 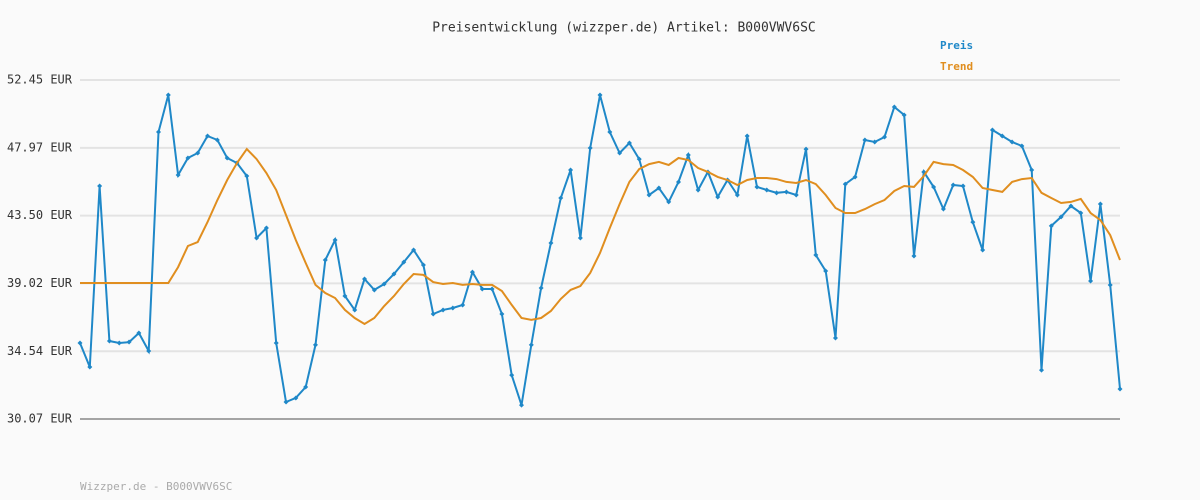 What do you see at coordinates (956, 45) in the screenshot?
I see `legend-label: Preis` at bounding box center [956, 45].